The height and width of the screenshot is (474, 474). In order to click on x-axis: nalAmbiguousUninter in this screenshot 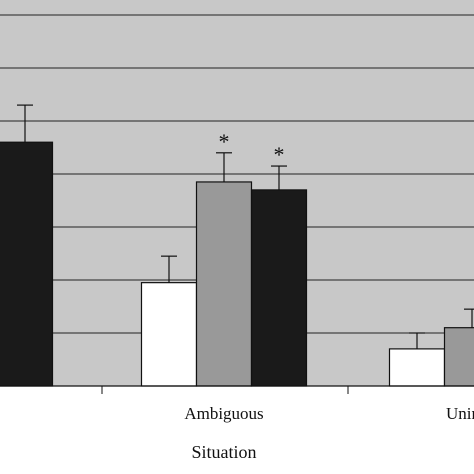, I will do `click(237, 404)`.